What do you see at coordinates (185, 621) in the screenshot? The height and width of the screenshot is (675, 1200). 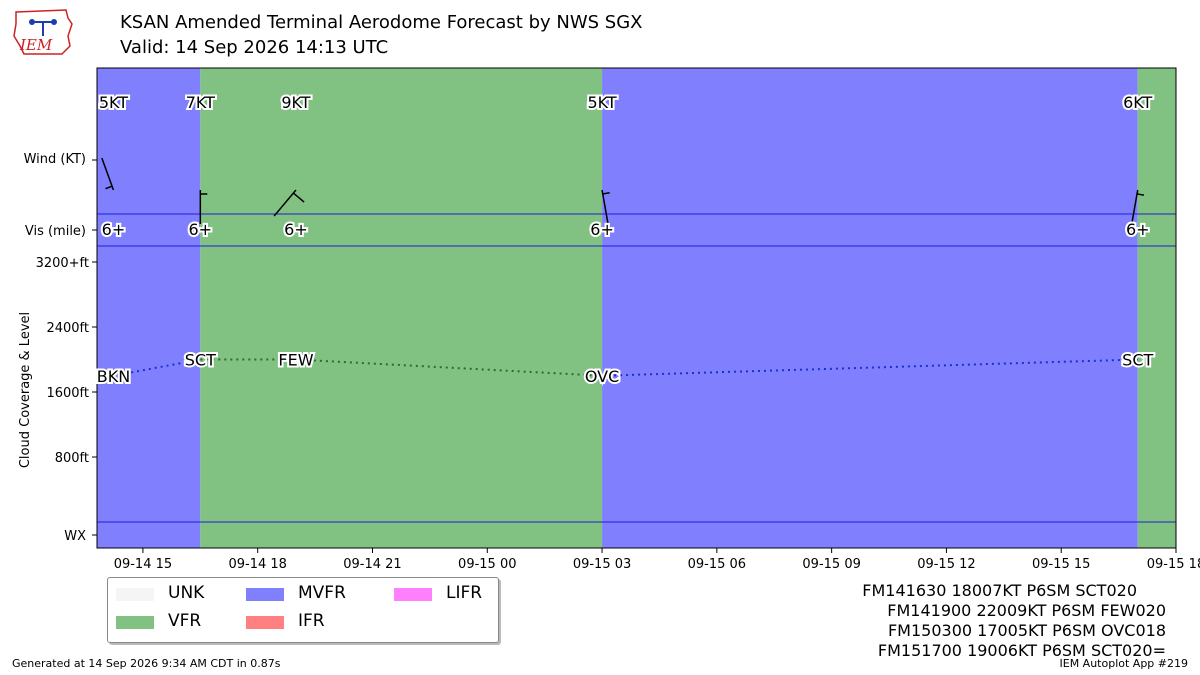 I see `legend-label-vfr: VFR` at bounding box center [185, 621].